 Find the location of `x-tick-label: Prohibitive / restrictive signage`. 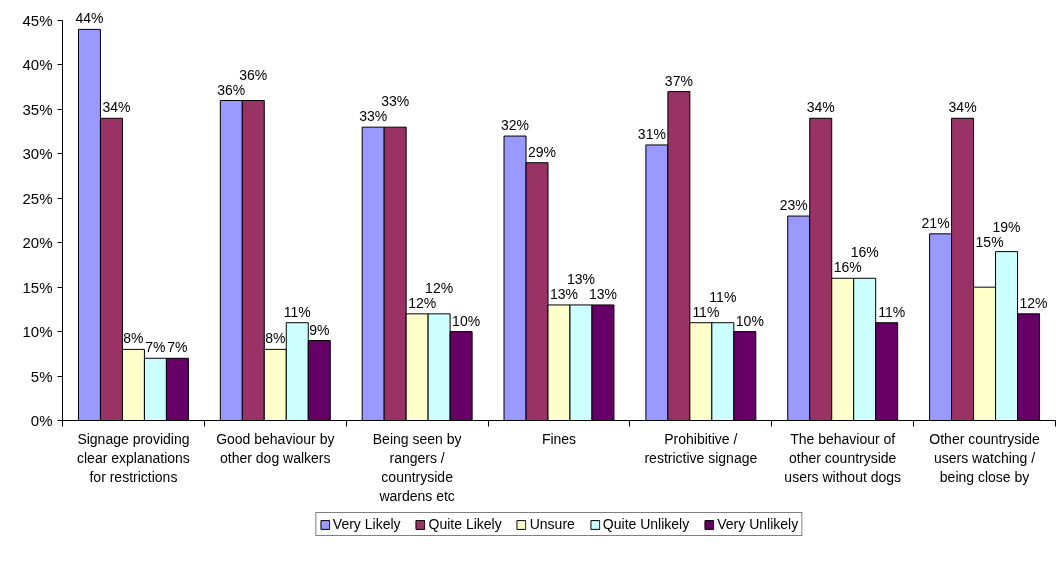

x-tick-label: Prohibitive / restrictive signage is located at coordinates (701, 448).